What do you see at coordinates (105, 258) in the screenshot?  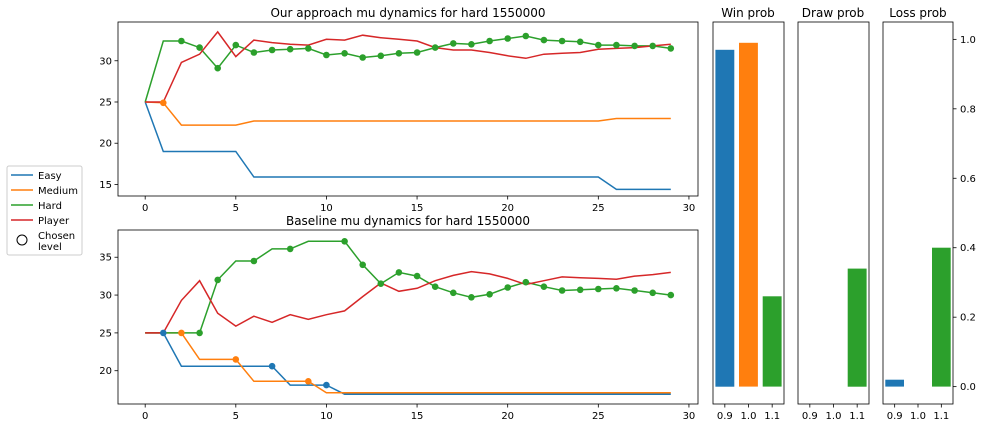 I see `y-tick-label: 35` at bounding box center [105, 258].